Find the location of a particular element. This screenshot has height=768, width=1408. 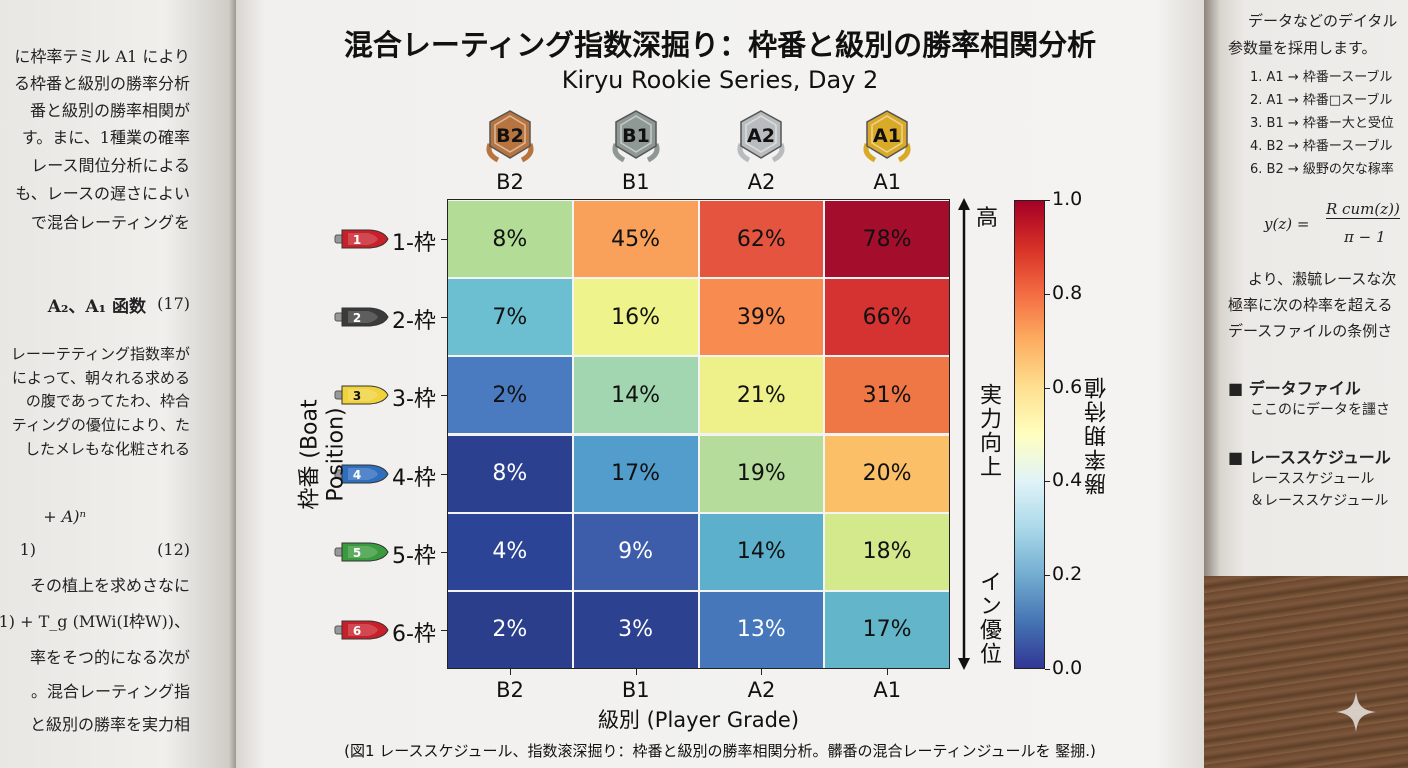

body-text-line: デースファイルの条例さ is located at coordinates (1310, 331).